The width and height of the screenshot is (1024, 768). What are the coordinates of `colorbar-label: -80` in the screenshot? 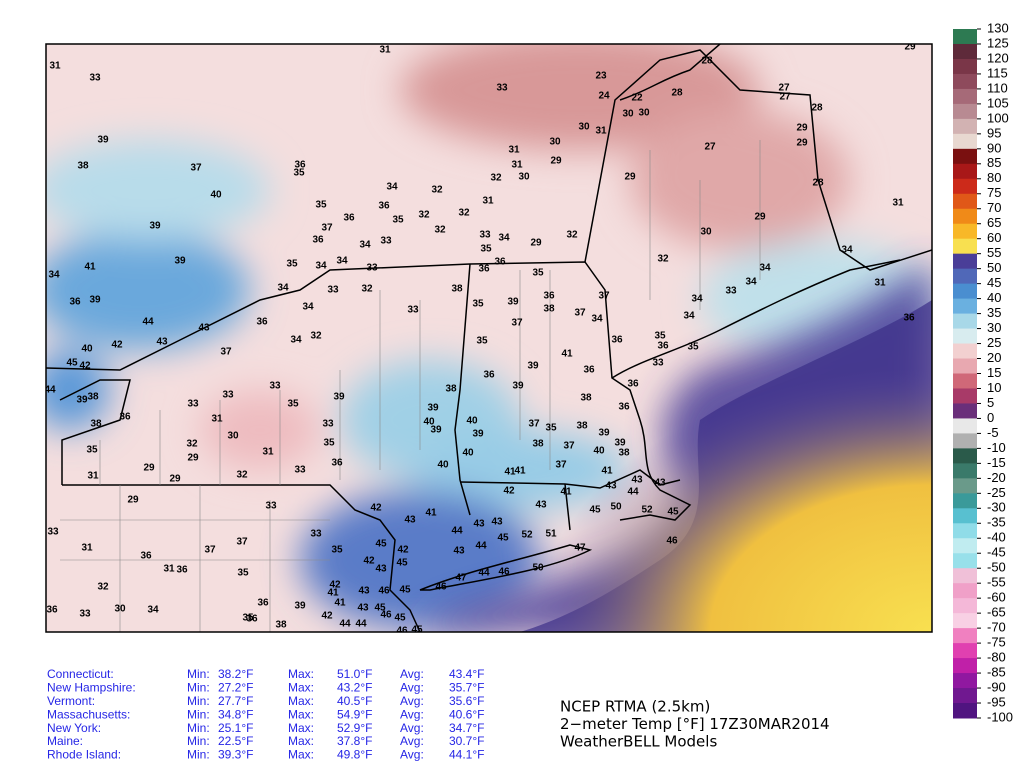 It's located at (996, 657).